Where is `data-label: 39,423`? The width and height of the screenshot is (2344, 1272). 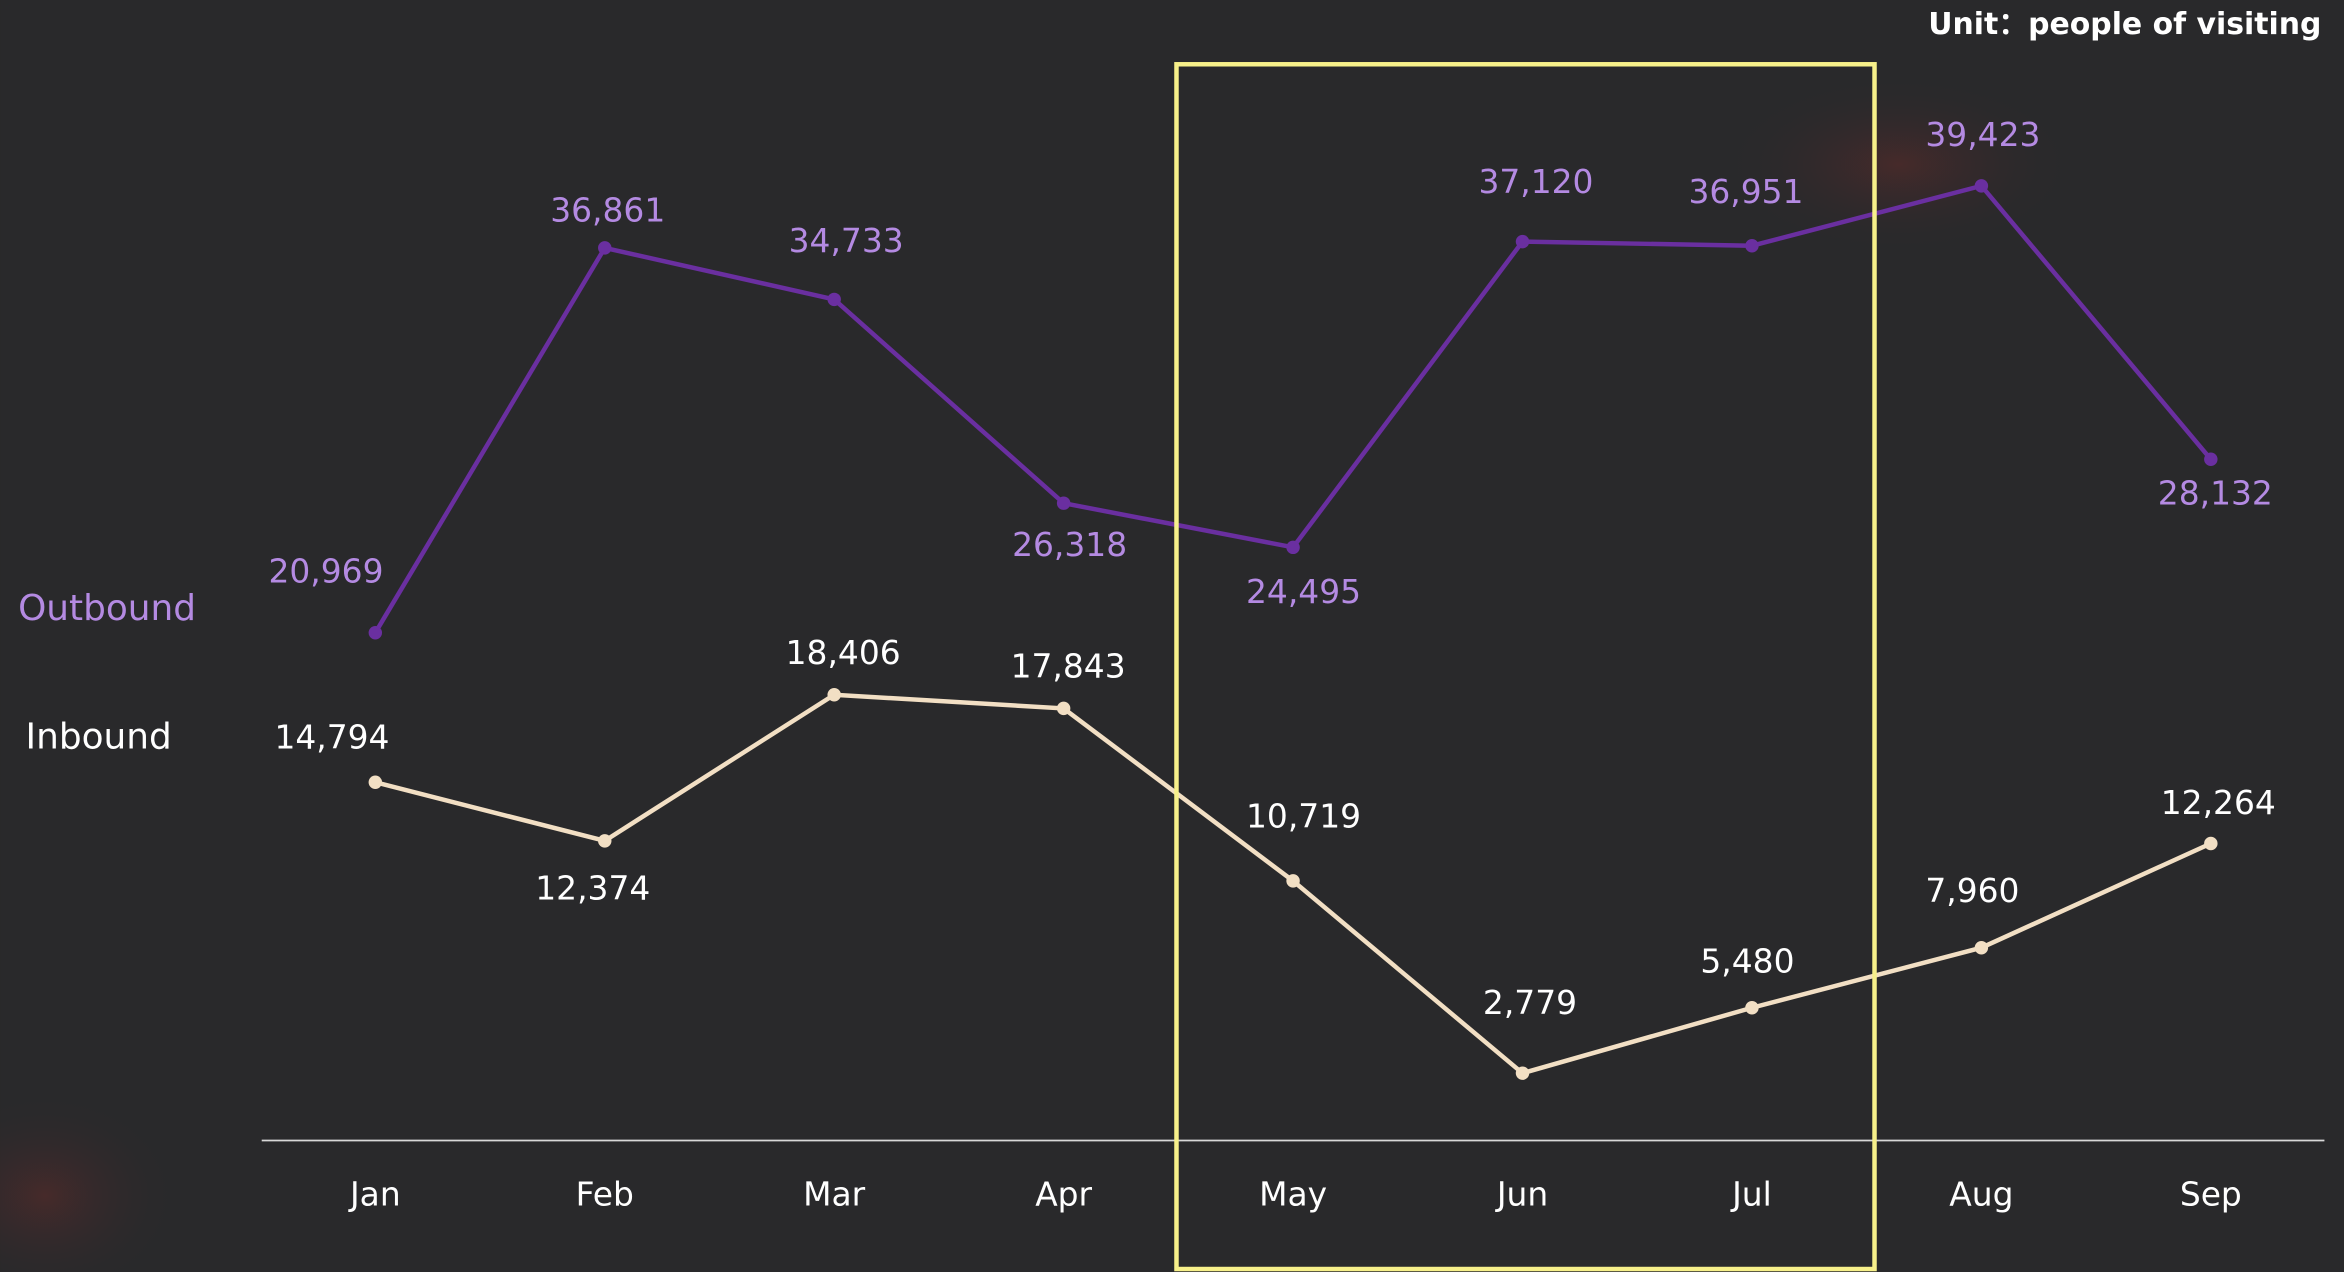 data-label: 39,423 is located at coordinates (1982, 134).